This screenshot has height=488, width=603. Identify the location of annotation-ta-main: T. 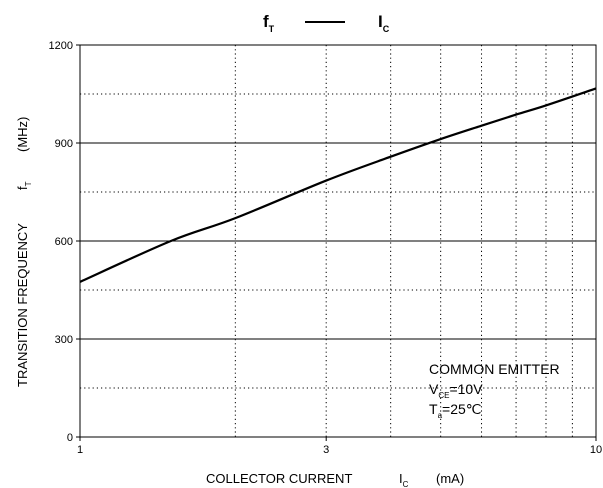
(433, 409).